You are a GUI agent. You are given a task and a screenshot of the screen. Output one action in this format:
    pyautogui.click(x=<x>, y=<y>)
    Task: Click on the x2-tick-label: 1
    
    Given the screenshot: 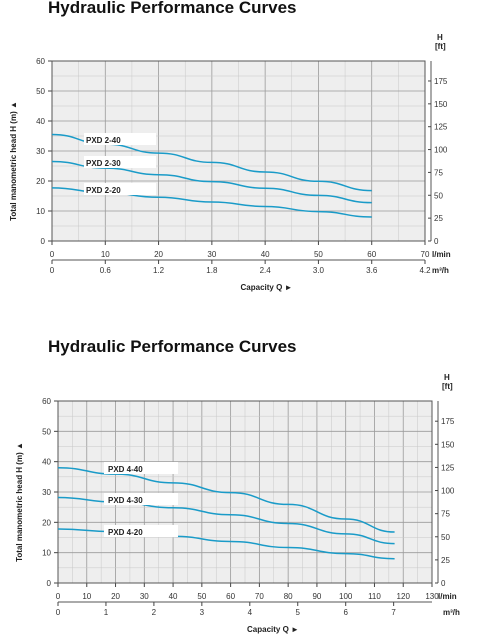 What is the action you would take?
    pyautogui.click(x=106, y=612)
    